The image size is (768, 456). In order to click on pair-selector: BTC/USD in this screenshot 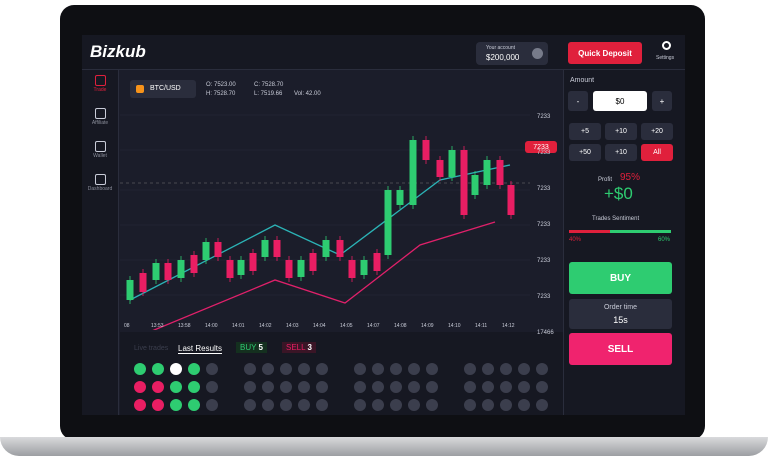, I will do `click(163, 89)`.